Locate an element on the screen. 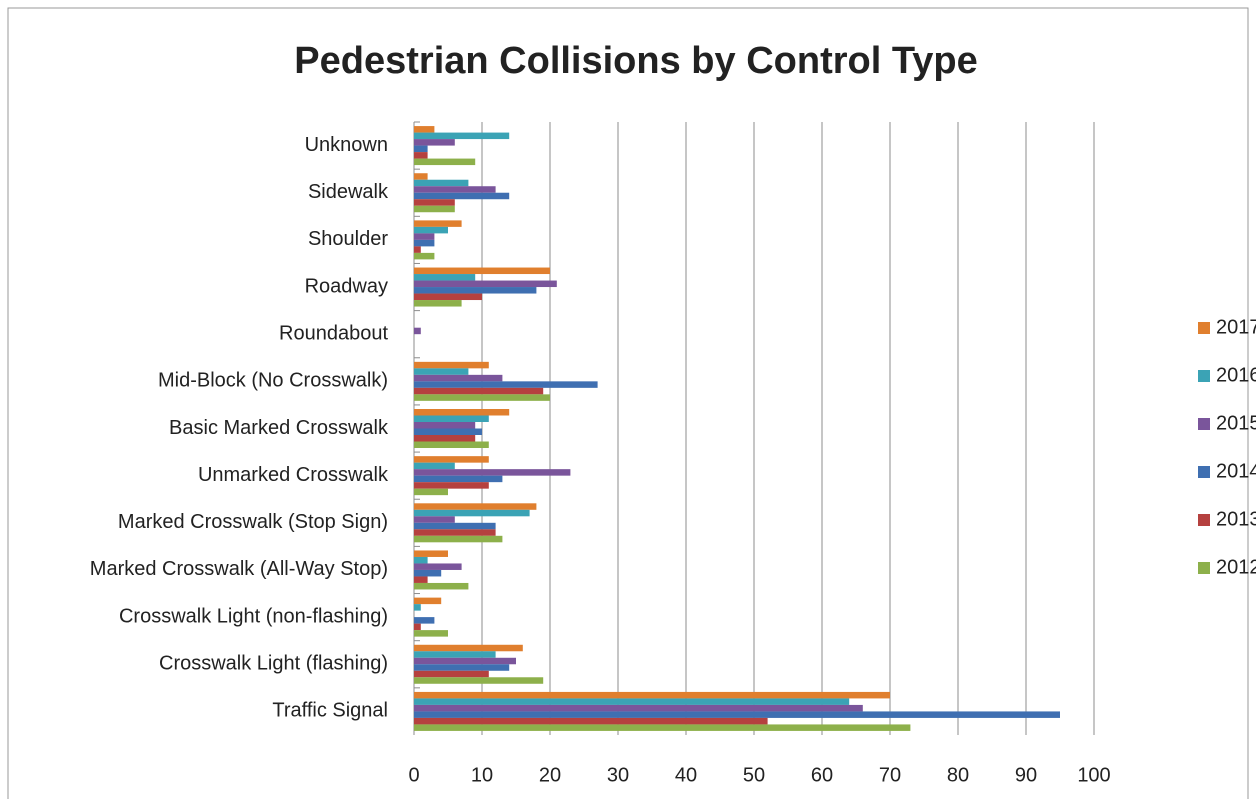 This screenshot has height=799, width=1256. x-tick-label: 20 is located at coordinates (550, 775).